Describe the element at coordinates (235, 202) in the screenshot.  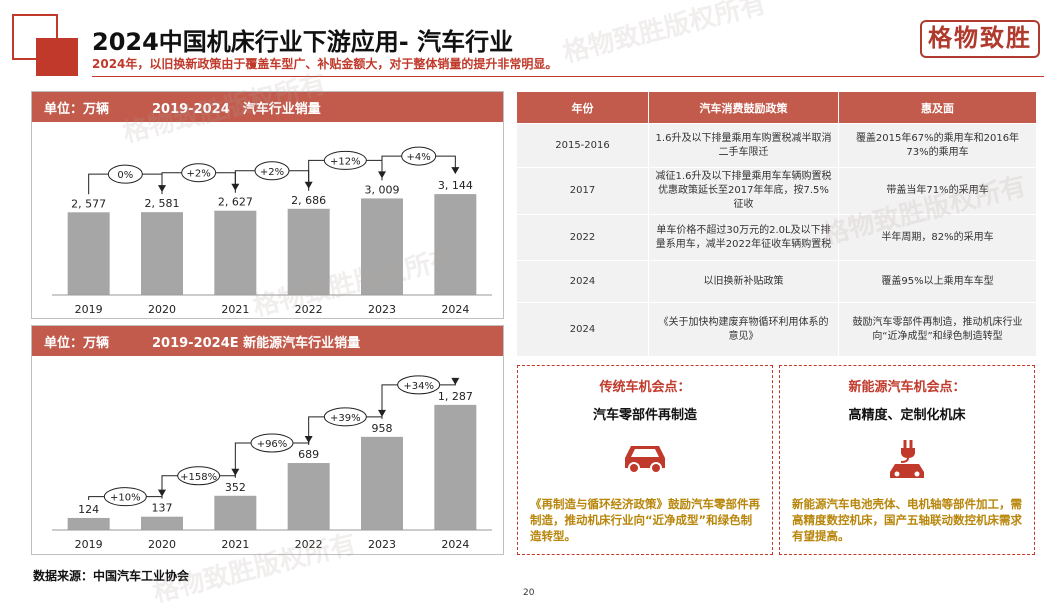
I see `bar-value-label: 2, 627` at that location.